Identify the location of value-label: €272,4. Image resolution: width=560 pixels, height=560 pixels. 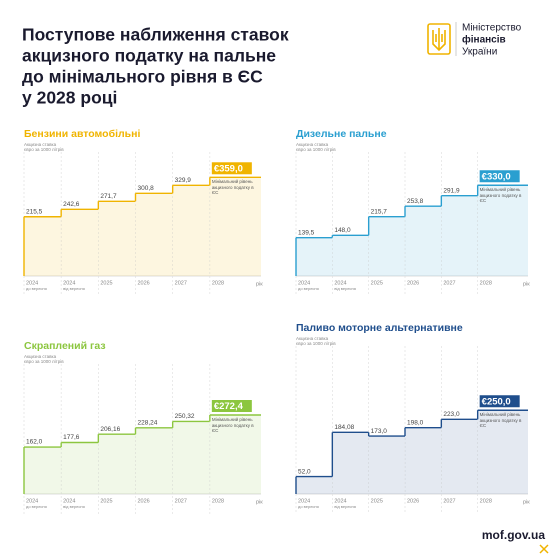
(229, 406).